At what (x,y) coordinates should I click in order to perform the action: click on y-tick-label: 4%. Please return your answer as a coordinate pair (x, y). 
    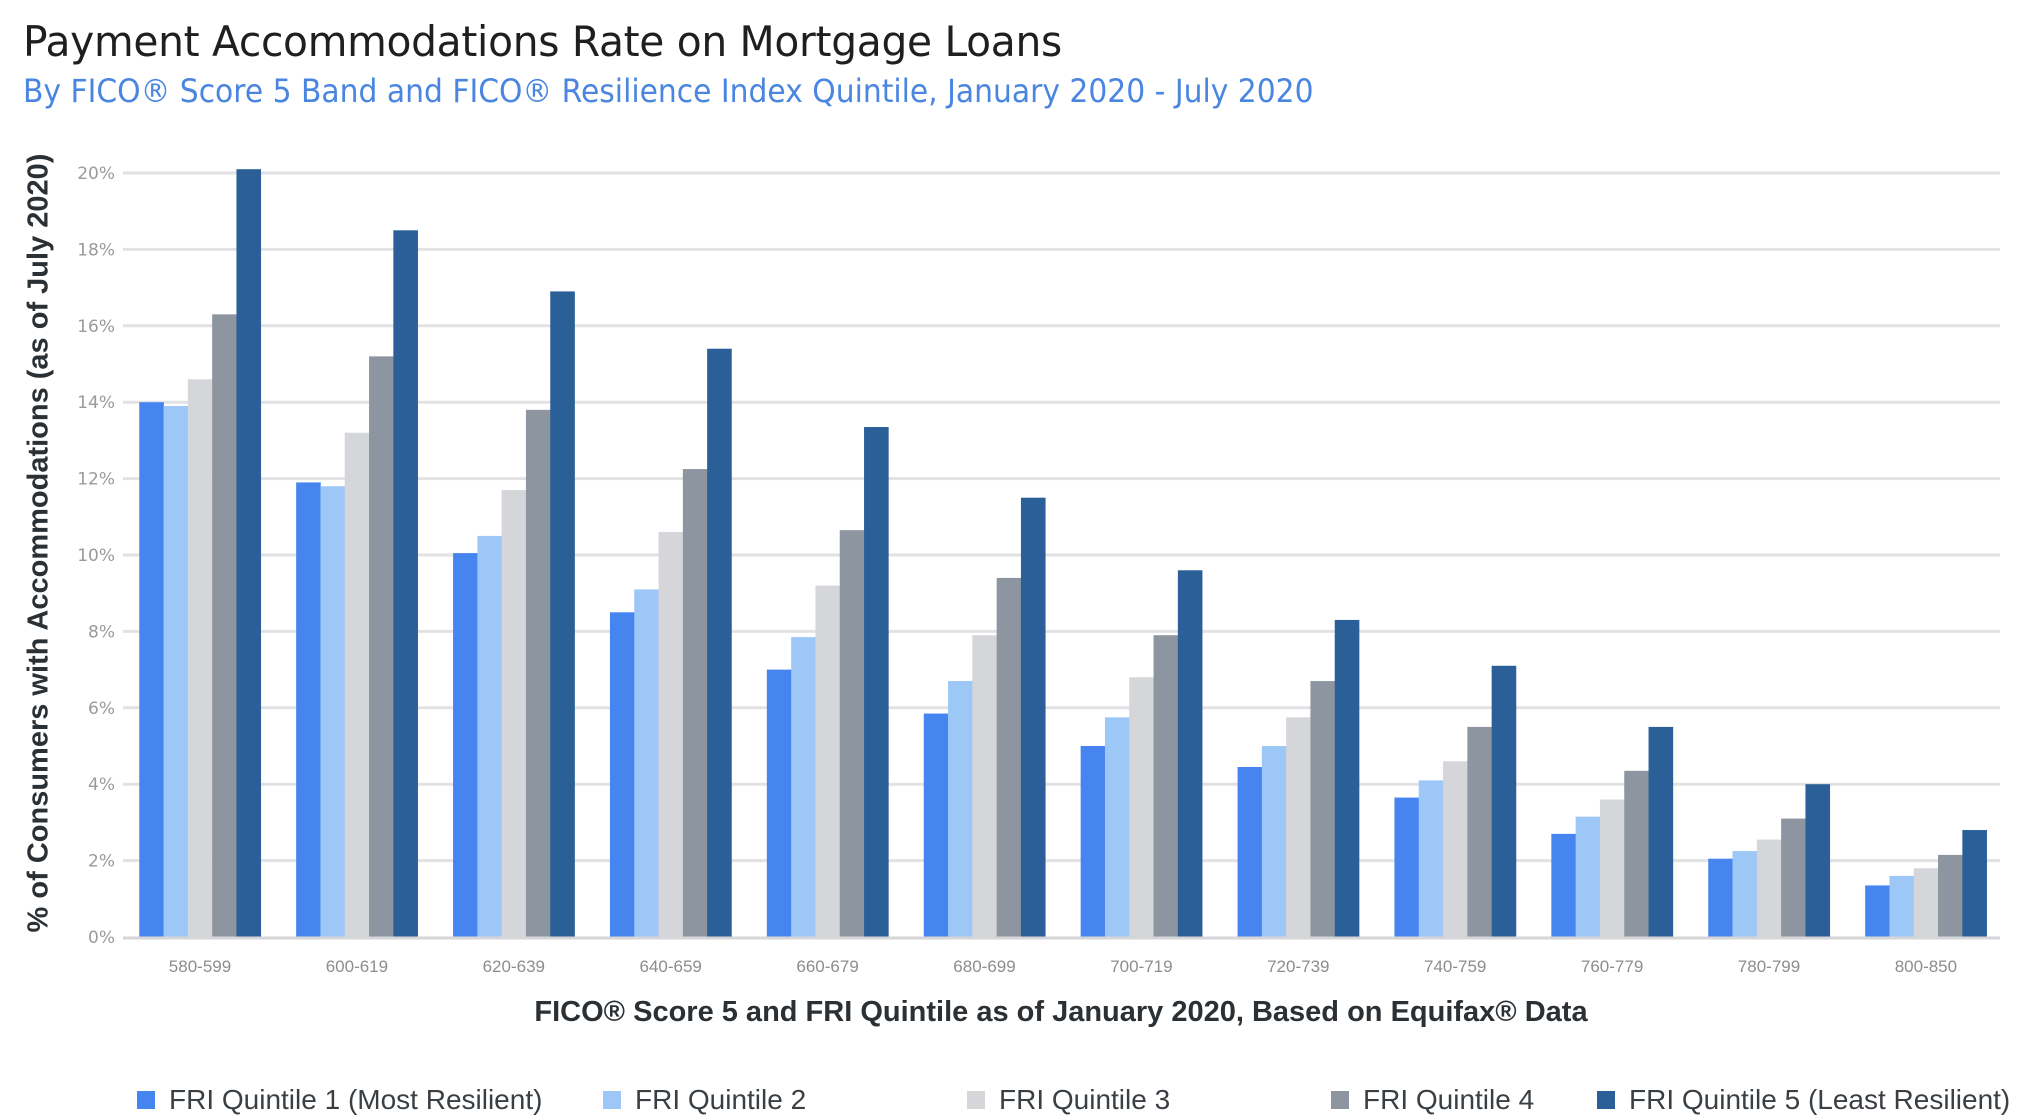
    Looking at the image, I should click on (101, 785).